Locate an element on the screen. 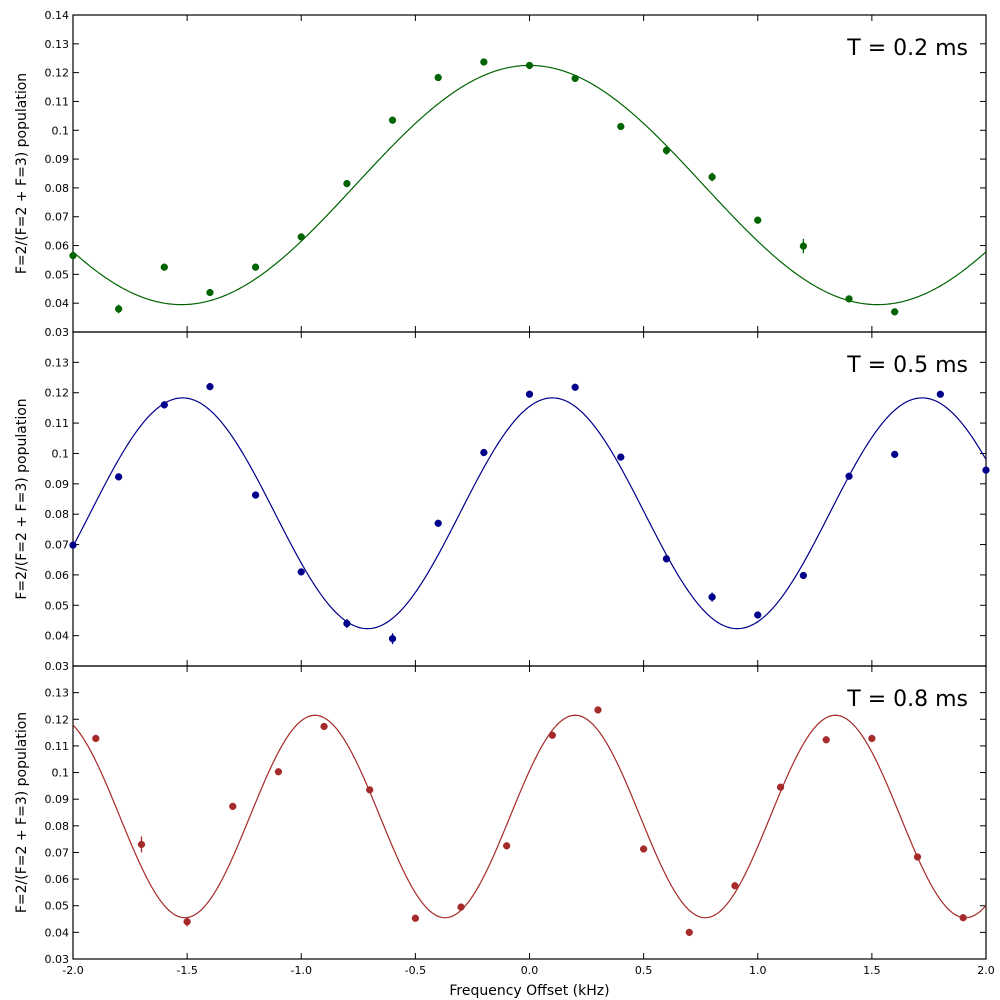  x-tick-label: 1.5 is located at coordinates (872, 970).